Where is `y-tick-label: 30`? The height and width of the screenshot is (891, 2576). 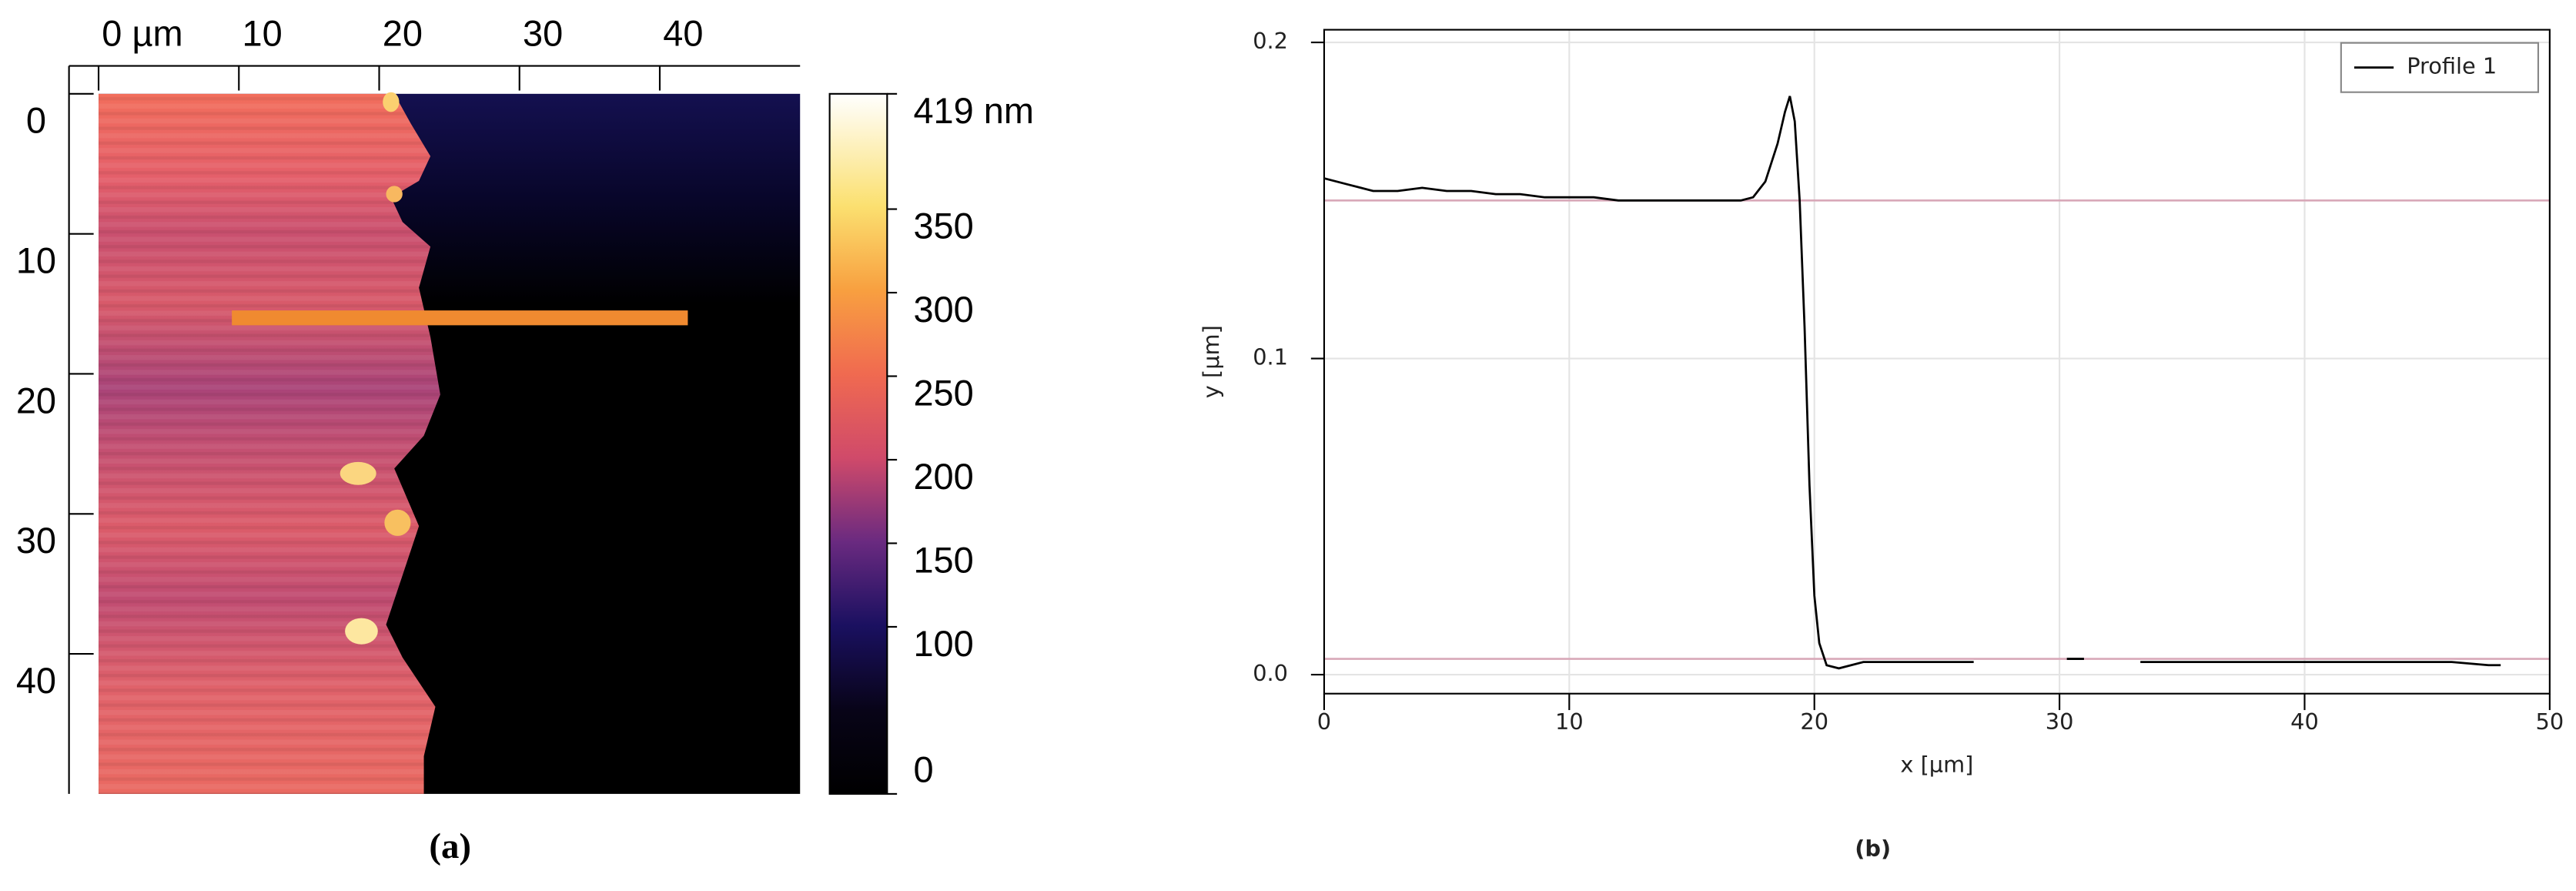 y-tick-label: 30 is located at coordinates (36, 541).